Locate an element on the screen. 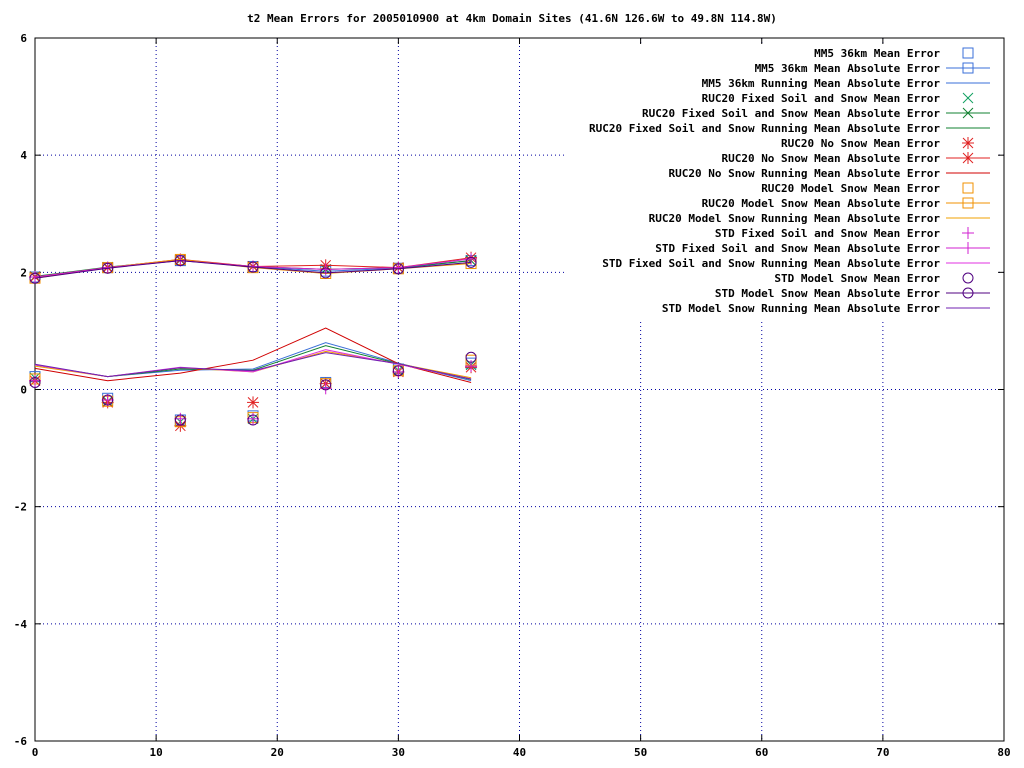 The image size is (1024, 768). legend-entry-10: RUC20 Model Snow Mean Absolute Error is located at coordinates (846, 203).